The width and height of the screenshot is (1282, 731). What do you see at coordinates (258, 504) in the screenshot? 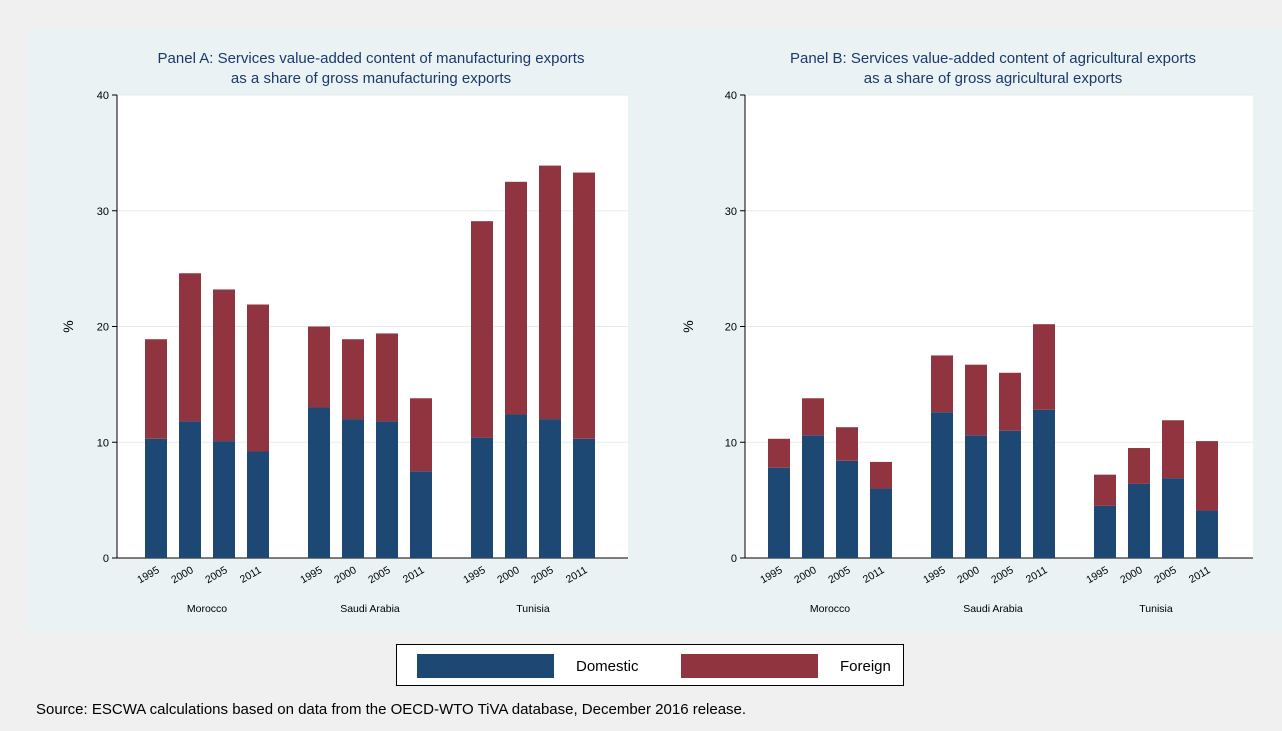
I see `panel-a-bar-domestic-morocco-2011` at bounding box center [258, 504].